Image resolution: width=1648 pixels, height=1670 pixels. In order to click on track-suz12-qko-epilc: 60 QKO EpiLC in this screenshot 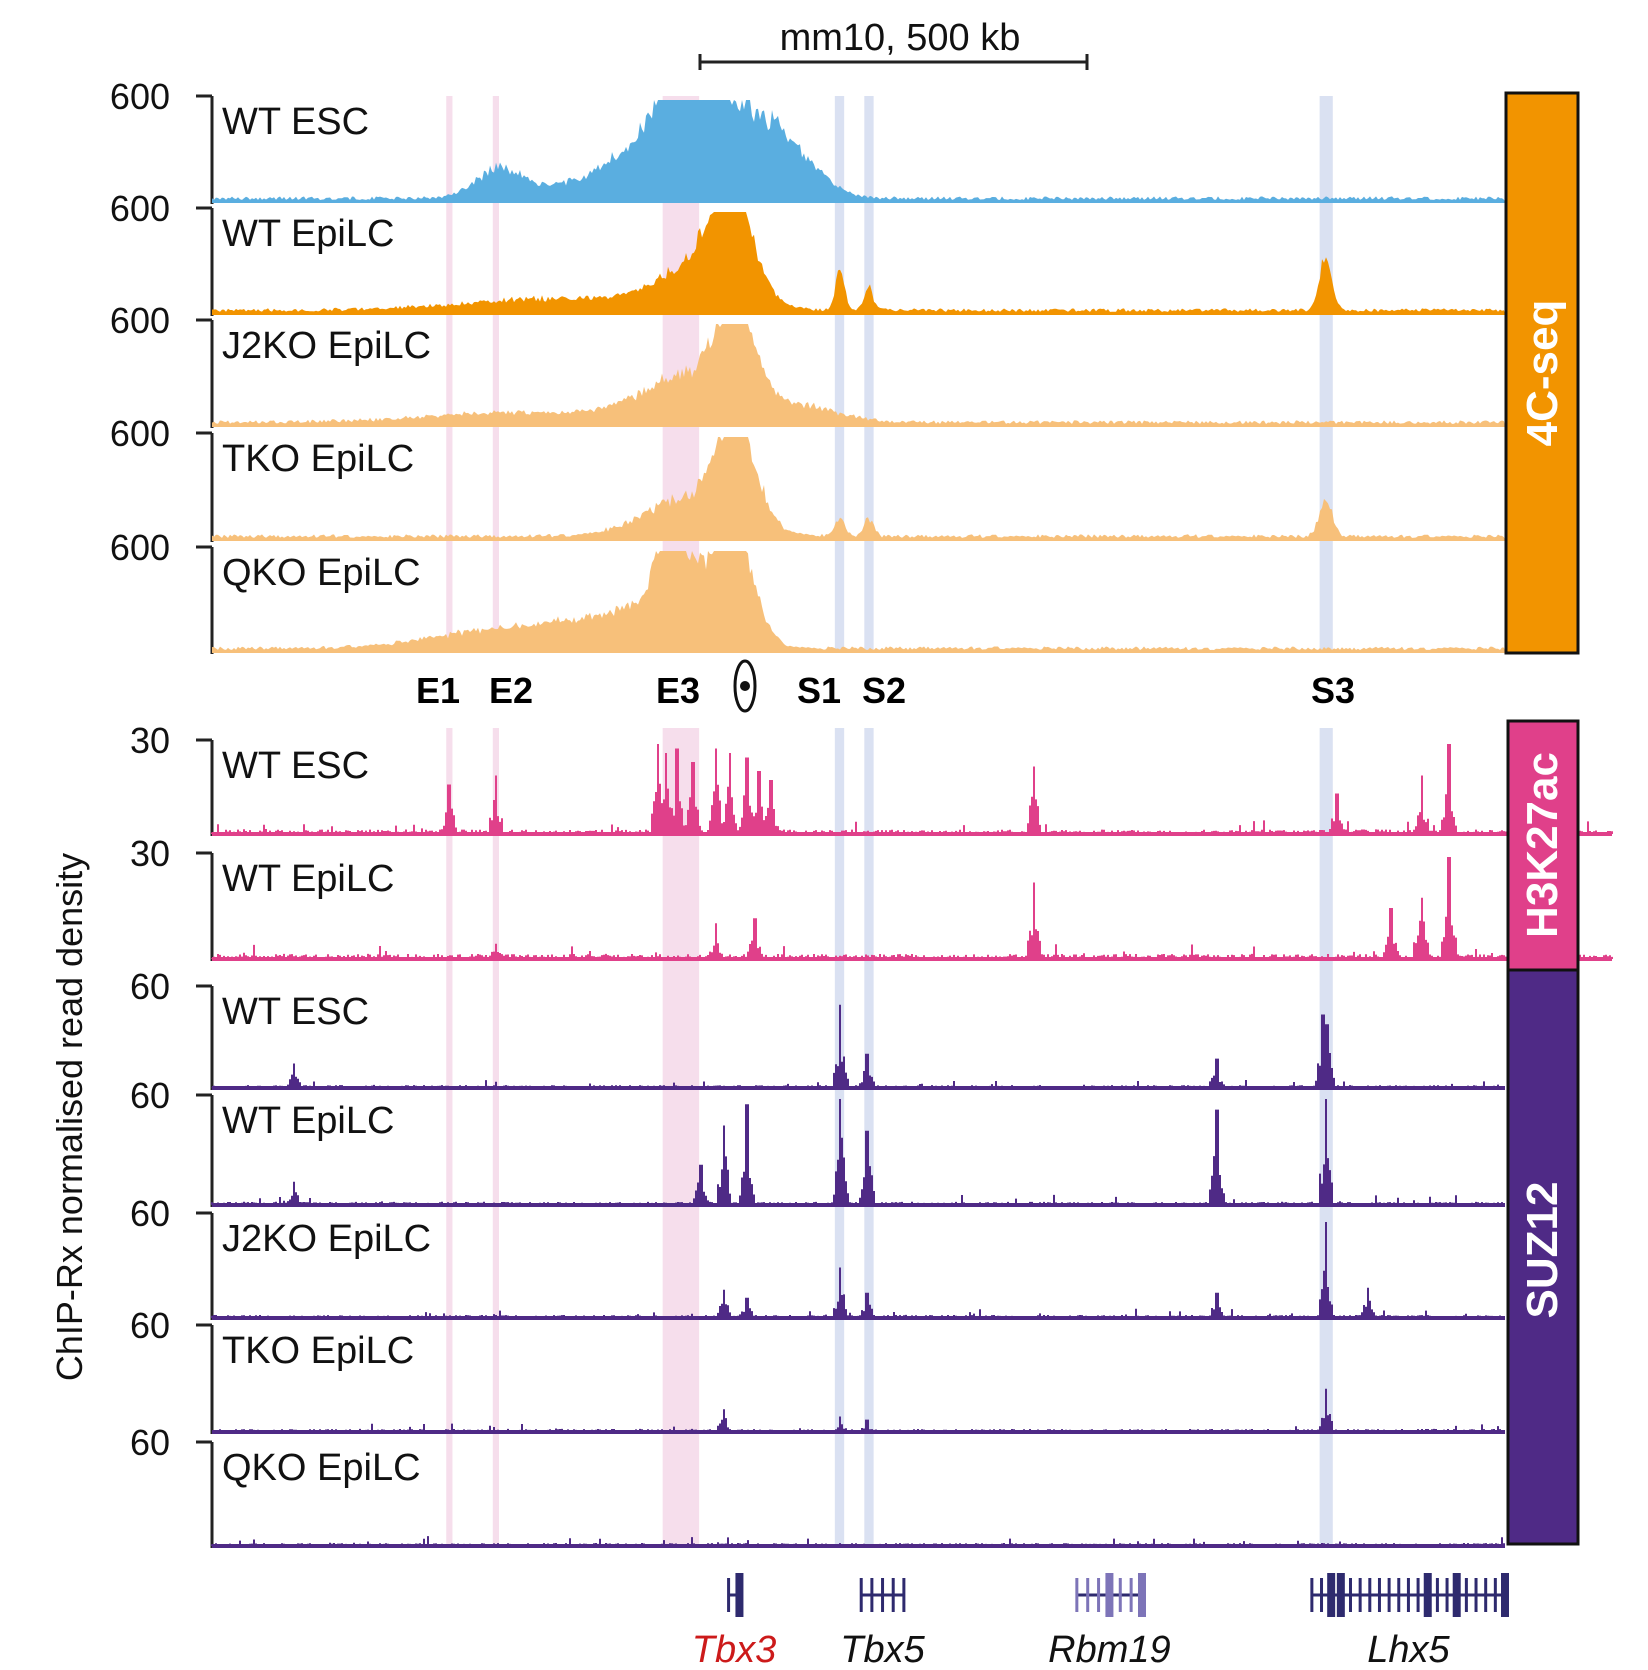, I will do `click(817, 1485)`.